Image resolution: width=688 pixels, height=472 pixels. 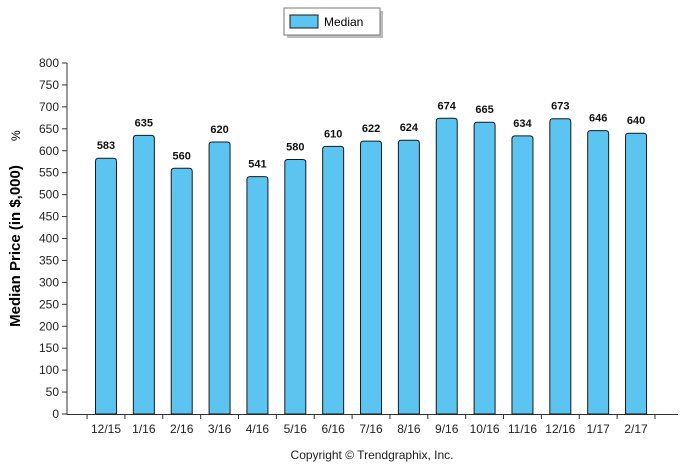 What do you see at coordinates (49, 370) in the screenshot?
I see `y-tick-label: 100` at bounding box center [49, 370].